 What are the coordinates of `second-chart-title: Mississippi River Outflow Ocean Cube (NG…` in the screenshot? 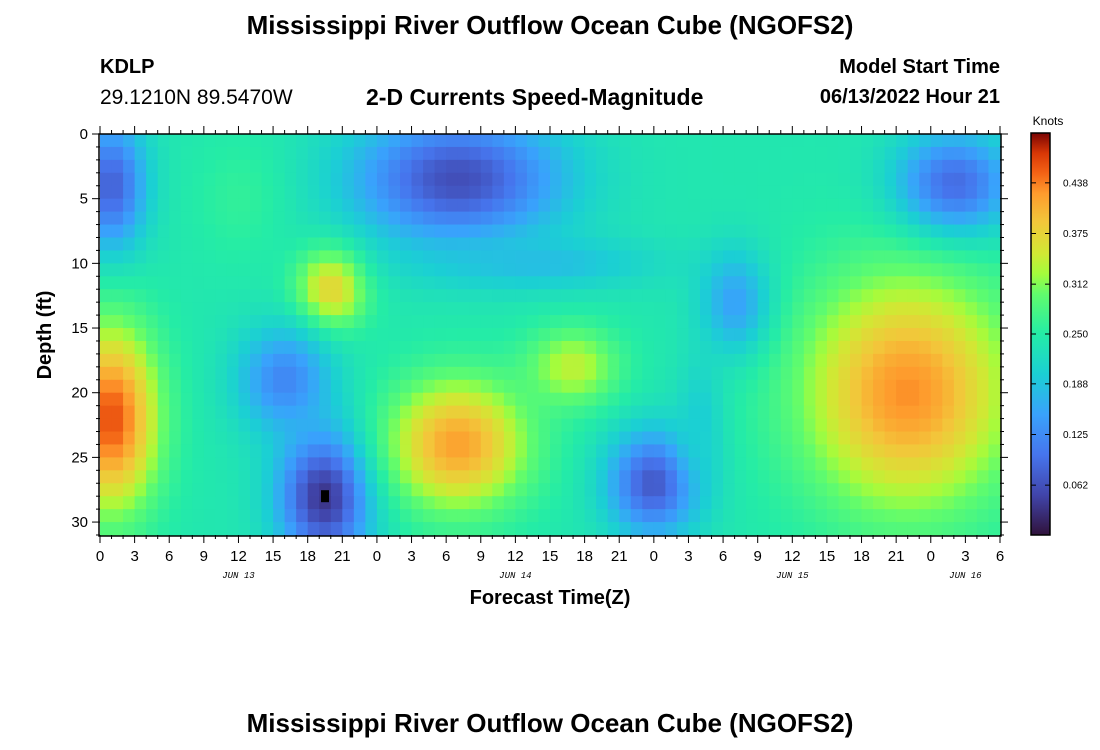 It's located at (550, 723).